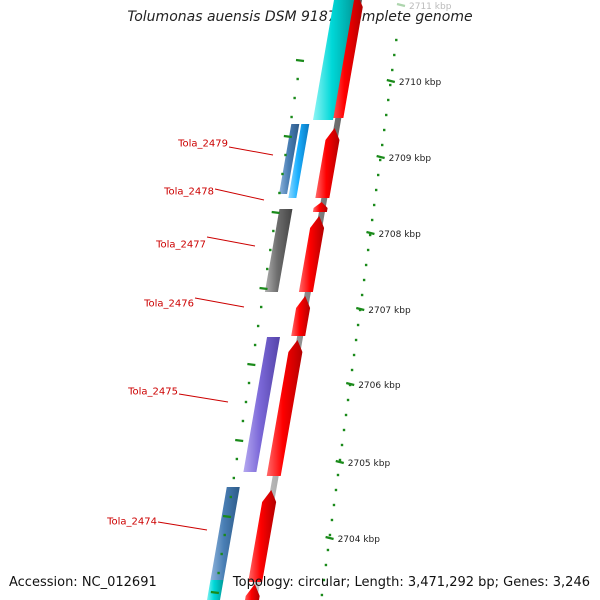  Describe the element at coordinates (180, 245) in the screenshot. I see `gene-label: Tola_2477` at that location.